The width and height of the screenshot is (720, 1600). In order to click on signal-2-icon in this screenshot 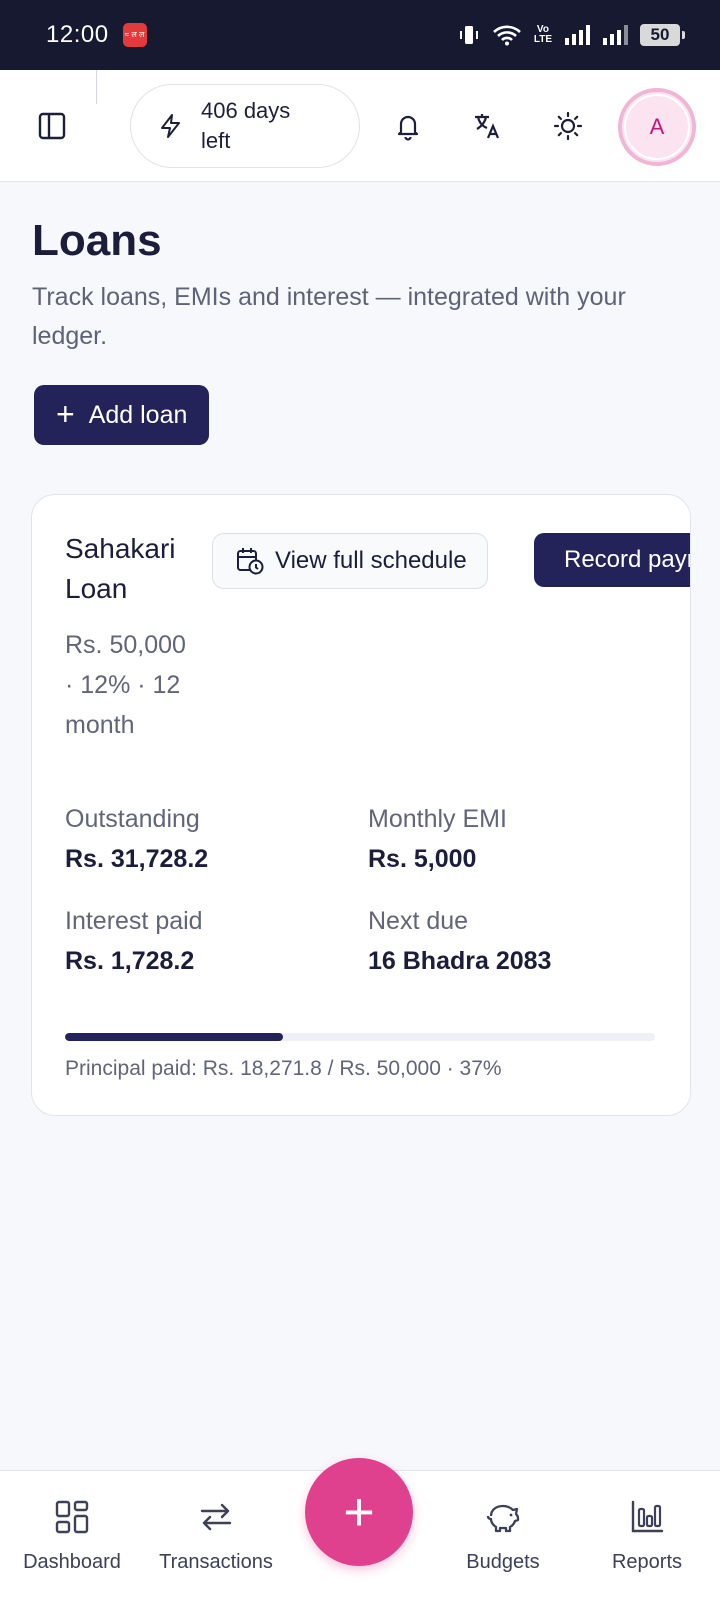, I will do `click(615, 35)`.